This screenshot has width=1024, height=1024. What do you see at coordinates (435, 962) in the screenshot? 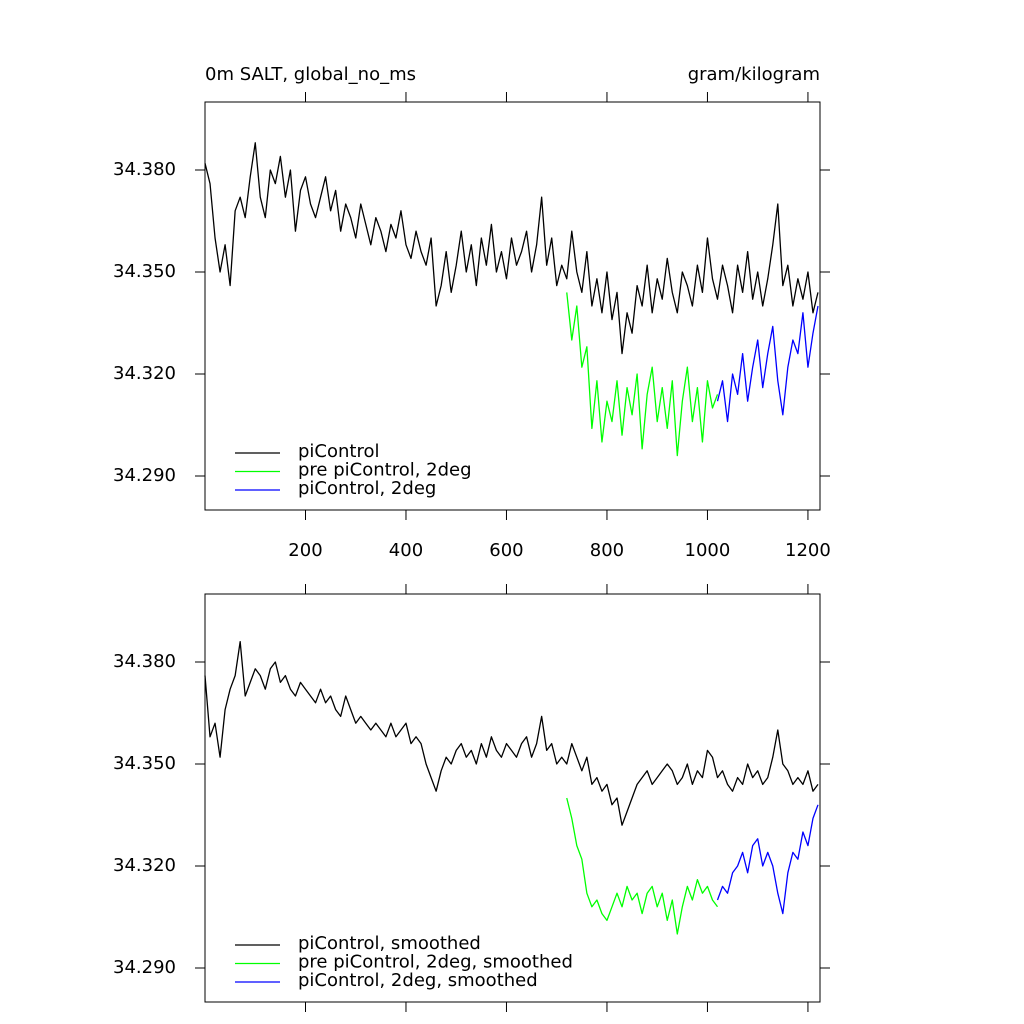
I see `legend-label: pre piControl, 2deg, smoothed` at bounding box center [435, 962].